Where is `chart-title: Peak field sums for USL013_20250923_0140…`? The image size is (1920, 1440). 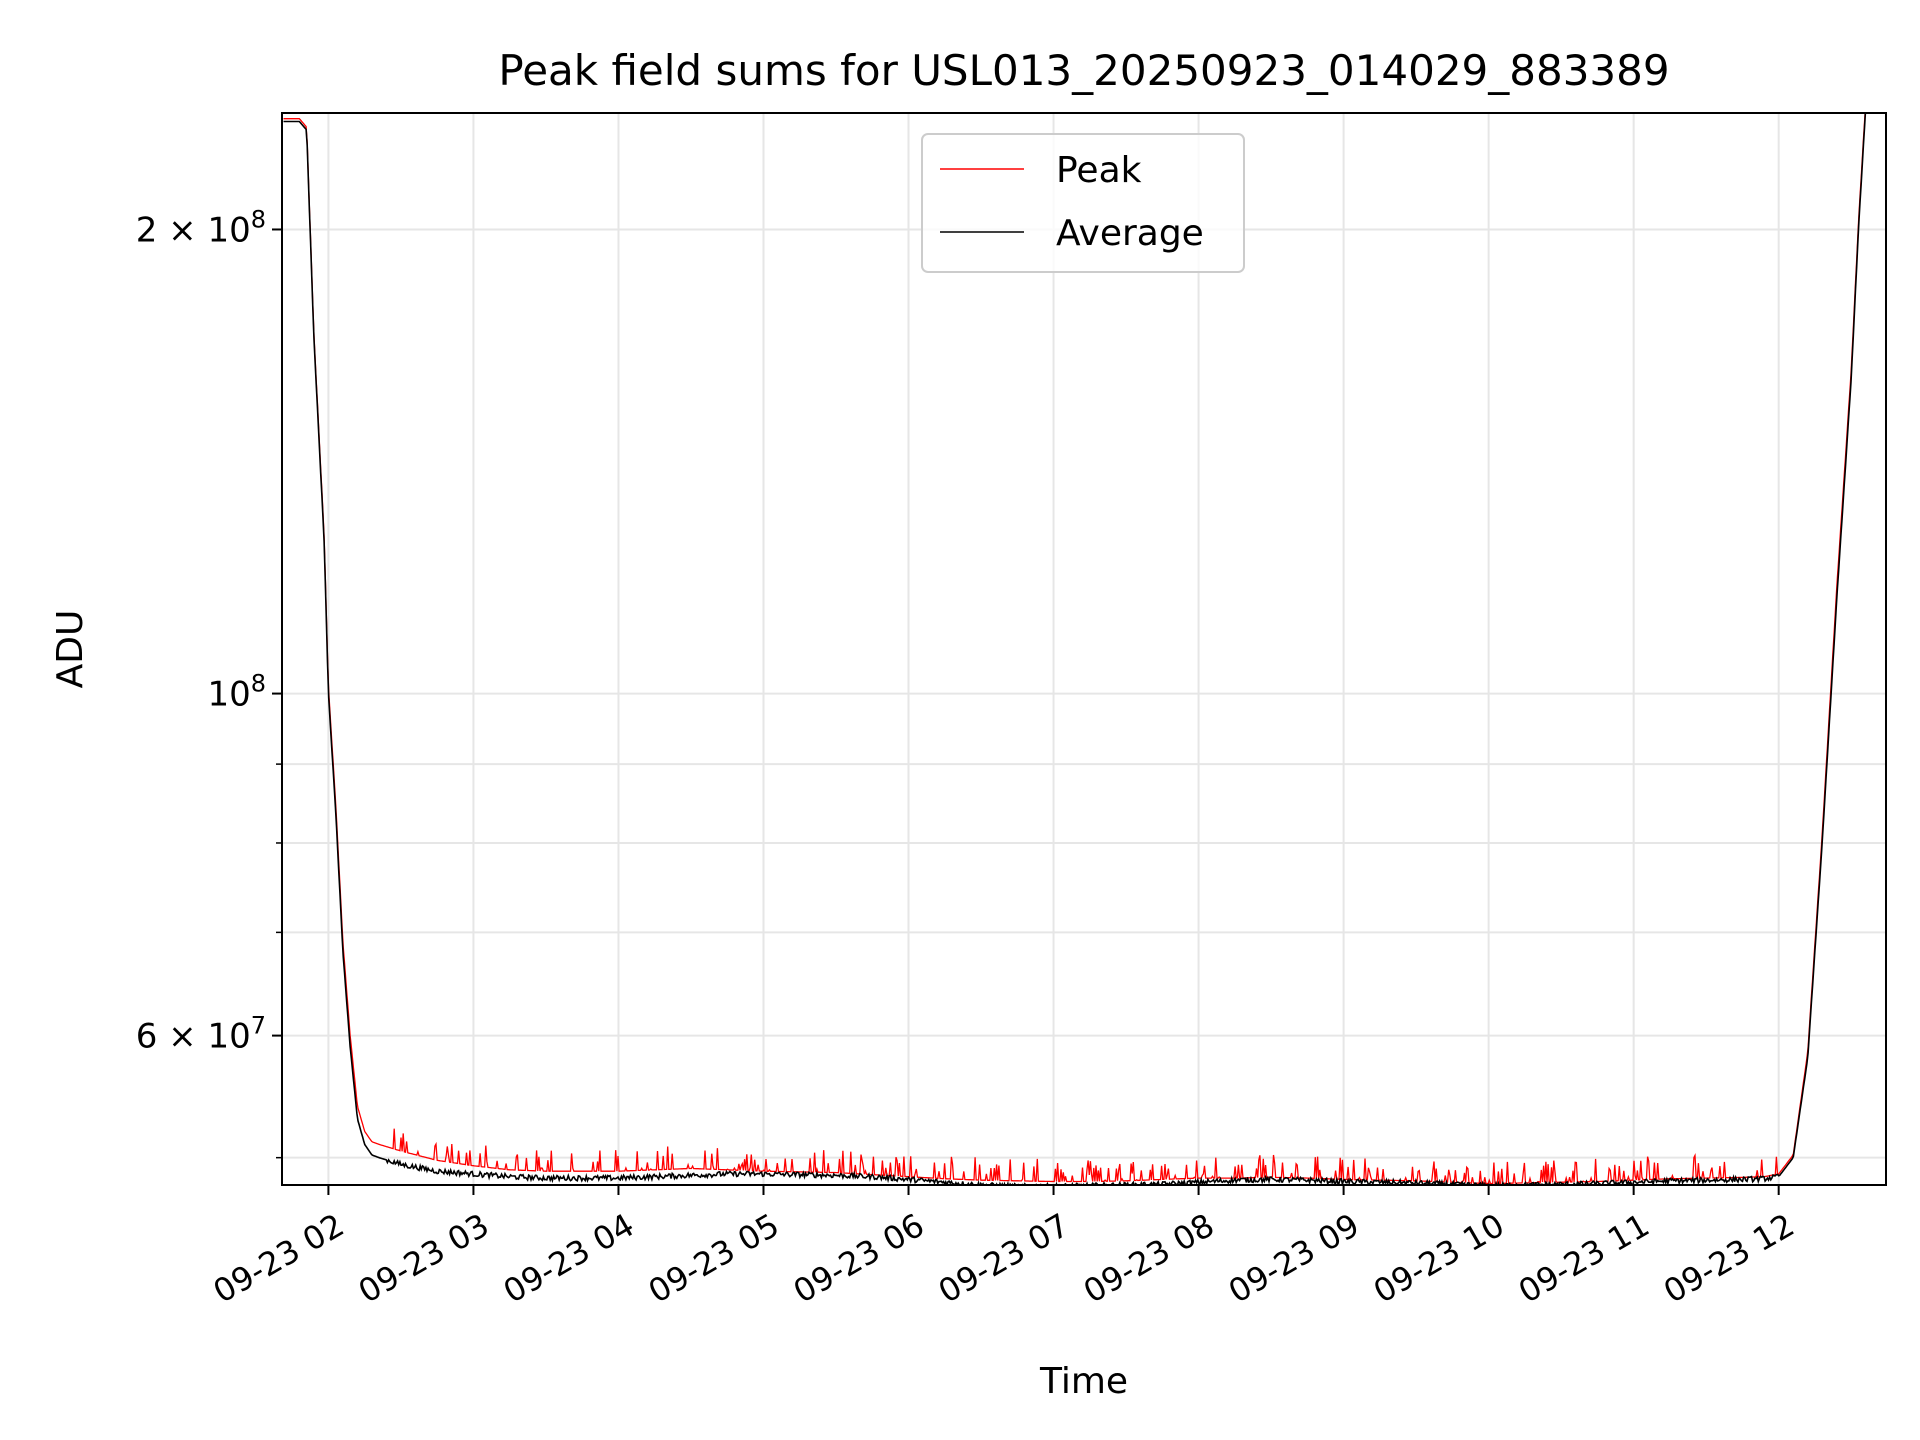 chart-title: Peak field sums for USL013_20250923_0140… is located at coordinates (1083, 70).